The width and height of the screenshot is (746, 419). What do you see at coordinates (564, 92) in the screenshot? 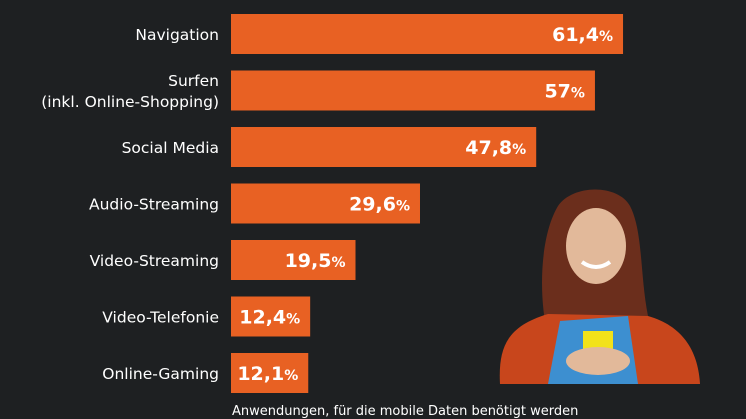
I see `value-label: 57%` at bounding box center [564, 92].